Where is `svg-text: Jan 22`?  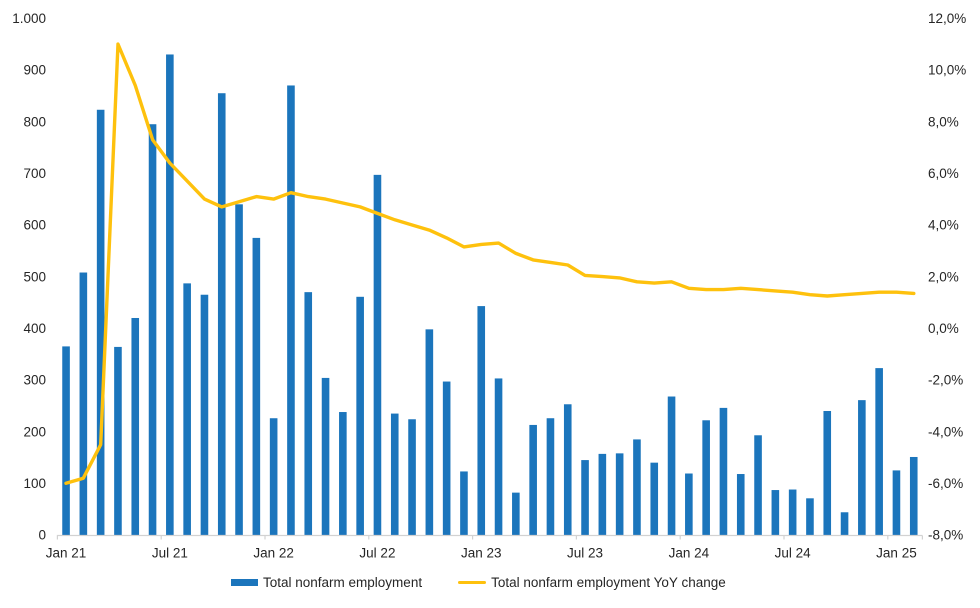 svg-text: Jan 22 is located at coordinates (273, 553).